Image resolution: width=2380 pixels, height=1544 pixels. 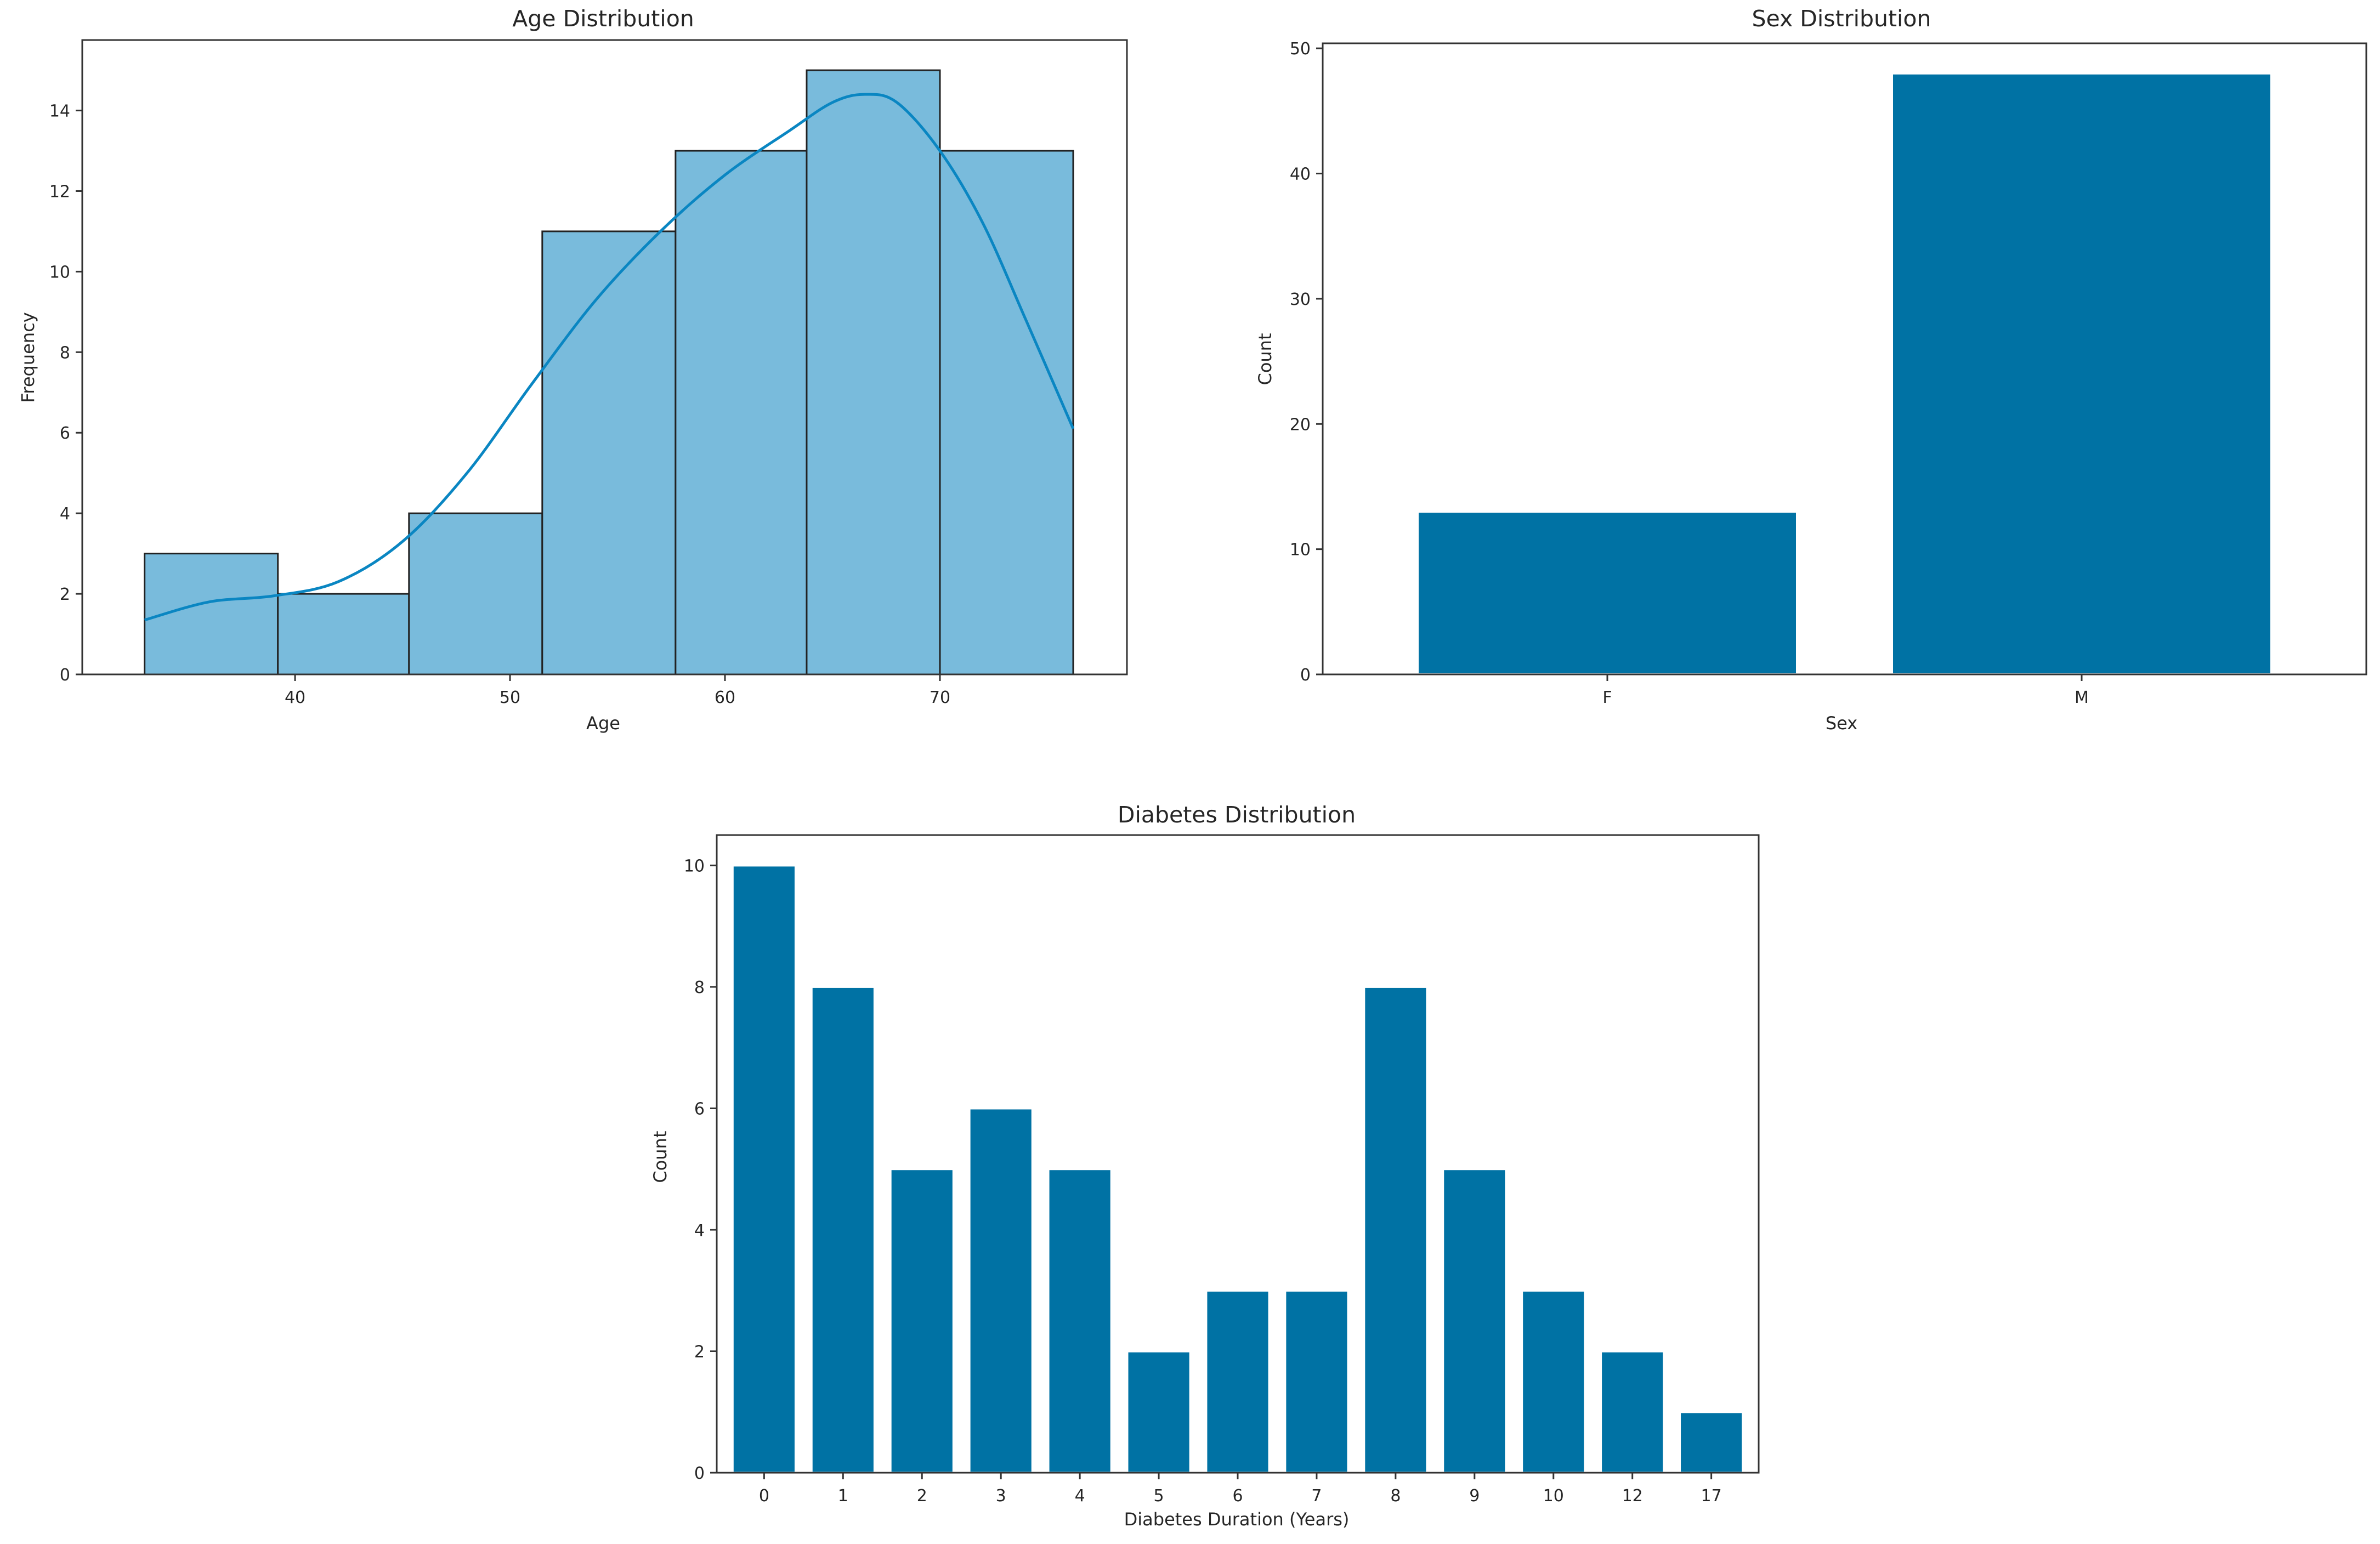 I want to click on x-tick-label: 60, so click(x=725, y=697).